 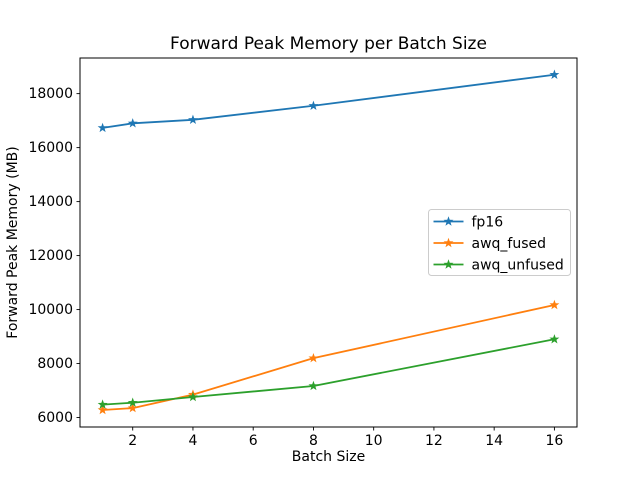 What do you see at coordinates (448, 242) in the screenshot?
I see `legend-marker-awq_fused` at bounding box center [448, 242].